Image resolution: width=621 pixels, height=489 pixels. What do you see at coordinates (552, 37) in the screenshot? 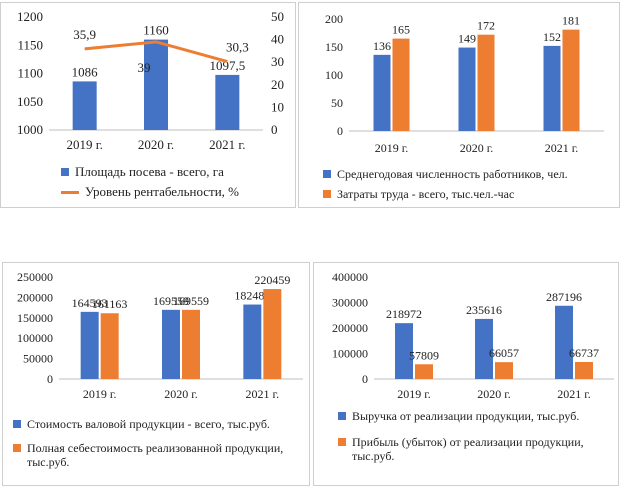
I see `data-label: 152` at bounding box center [552, 37].